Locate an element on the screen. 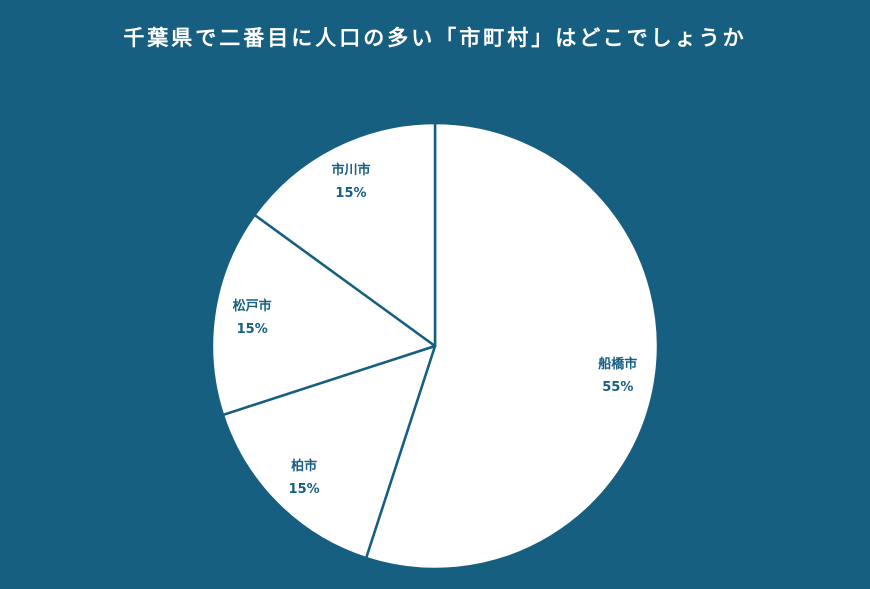  chart-title: 千葉県で二番目に人口の多い「市町村」はどこでしょうか is located at coordinates (435, 38).